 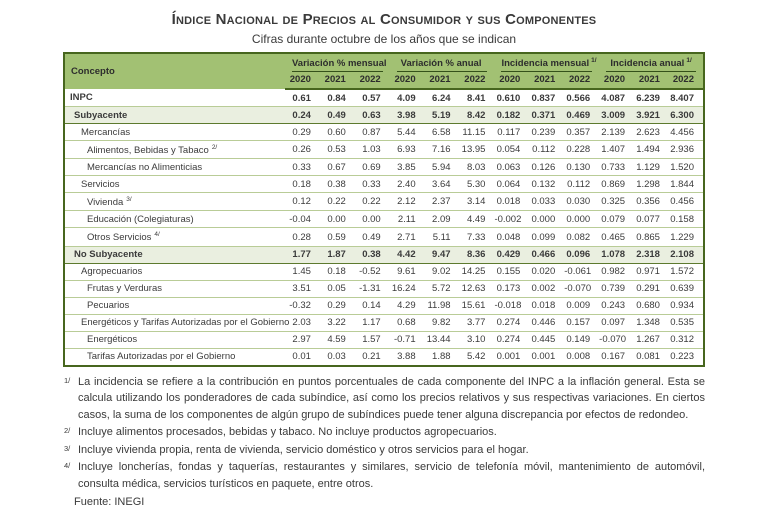 What do you see at coordinates (686, 98) in the screenshot?
I see `value-cell: 8.407` at bounding box center [686, 98].